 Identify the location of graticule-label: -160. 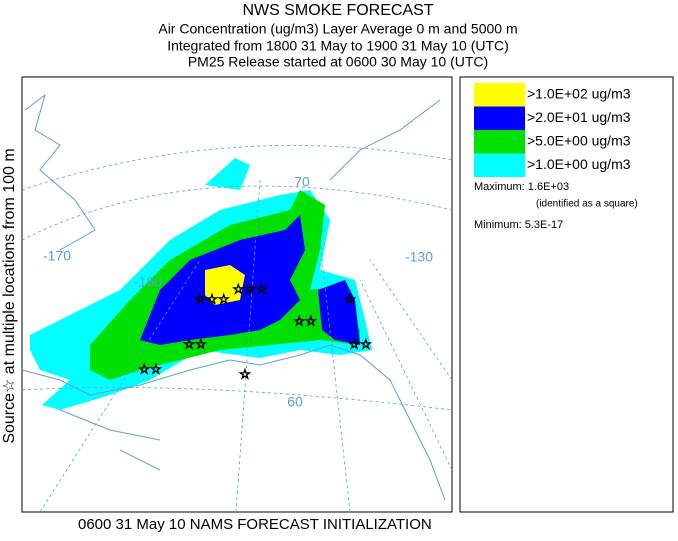
(148, 282).